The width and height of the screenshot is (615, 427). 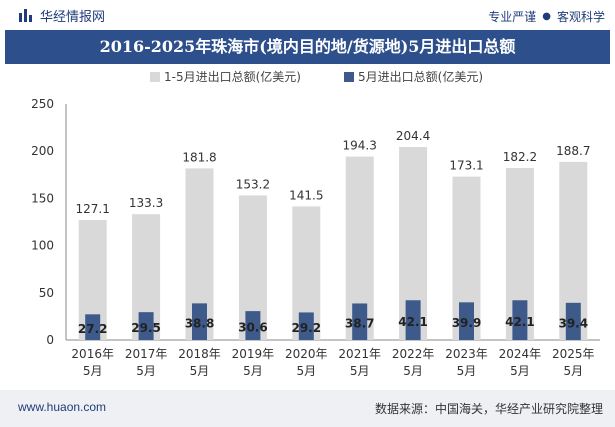 What do you see at coordinates (42, 198) in the screenshot?
I see `y-tick-label: 150` at bounding box center [42, 198].